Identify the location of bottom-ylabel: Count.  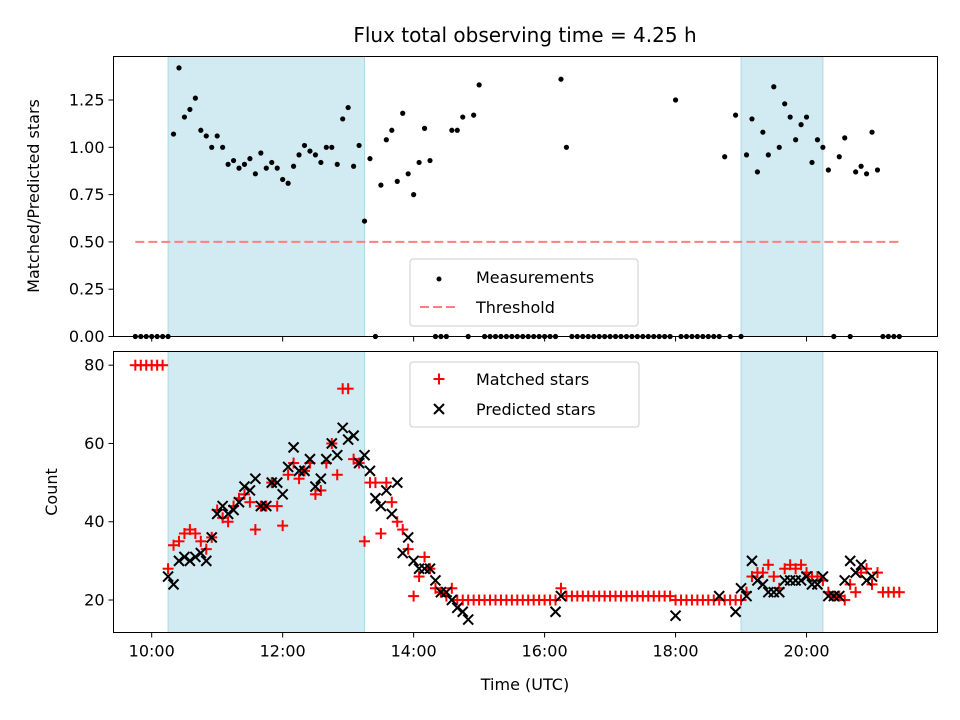
(51, 492).